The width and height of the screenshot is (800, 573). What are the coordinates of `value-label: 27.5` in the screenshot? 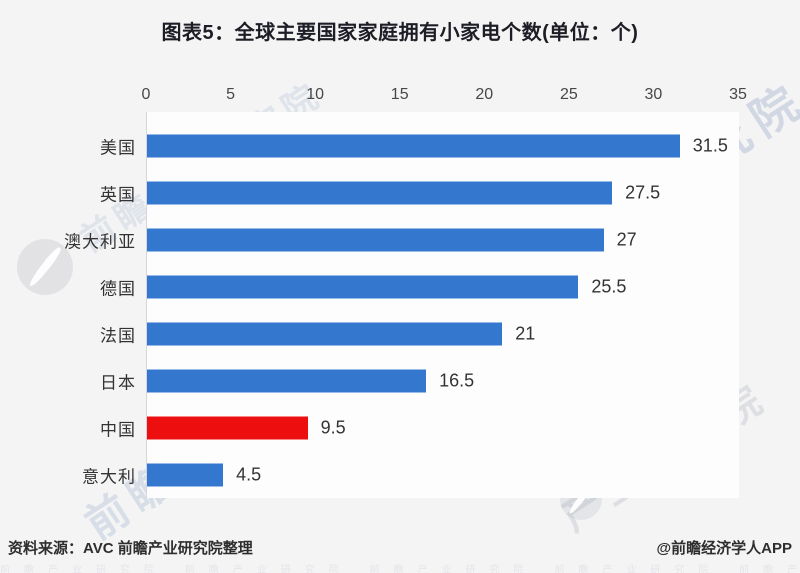 It's located at (643, 192).